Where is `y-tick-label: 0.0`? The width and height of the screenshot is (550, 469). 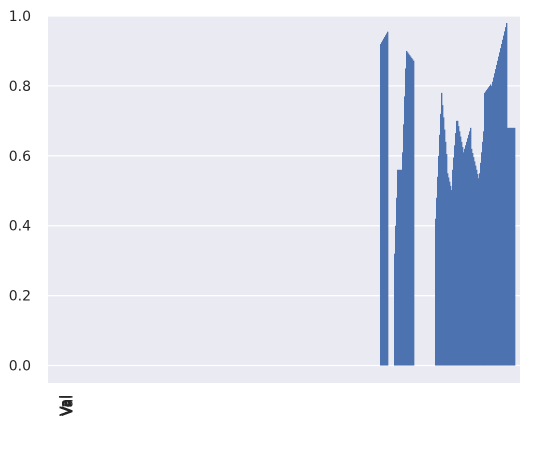
y-tick-label: 0.0 is located at coordinates (20, 367).